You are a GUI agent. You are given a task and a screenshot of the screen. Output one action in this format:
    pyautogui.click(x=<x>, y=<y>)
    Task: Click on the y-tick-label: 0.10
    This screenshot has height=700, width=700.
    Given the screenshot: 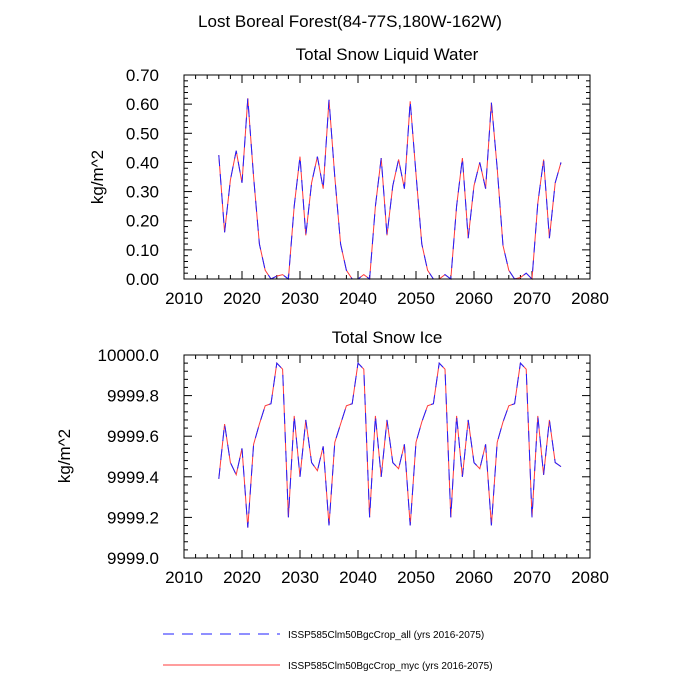 What is the action you would take?
    pyautogui.click(x=142, y=250)
    